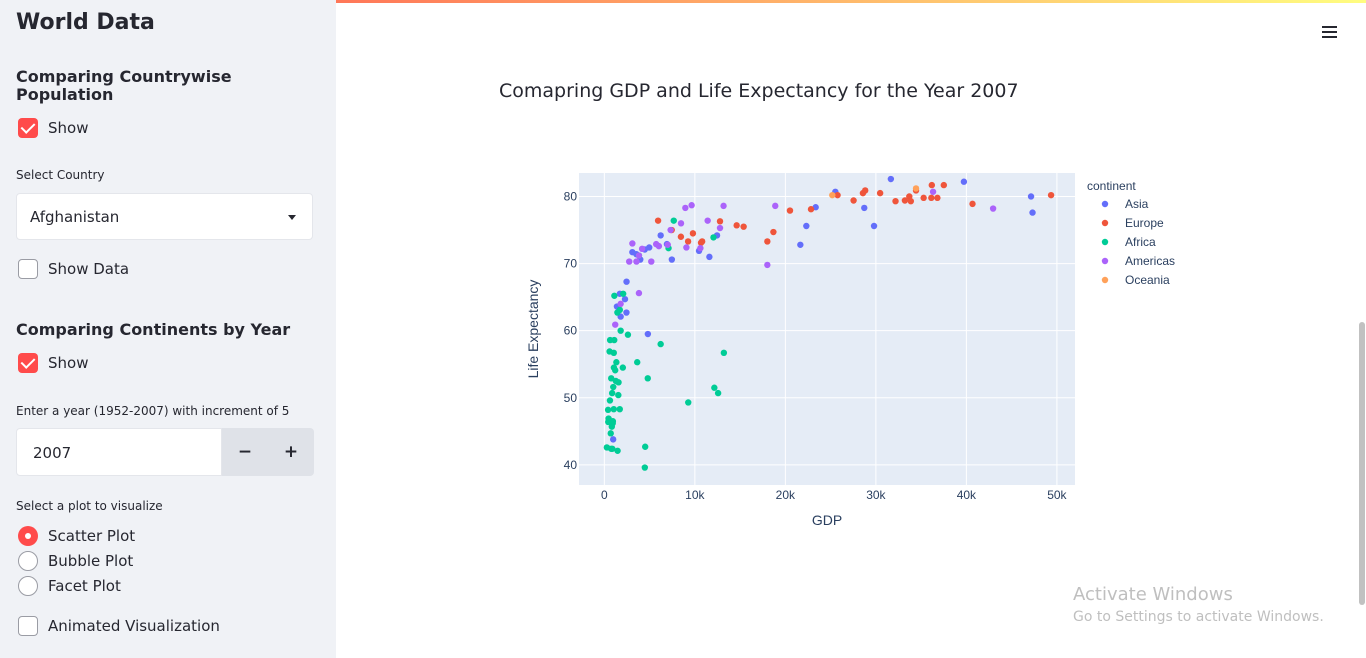  What do you see at coordinates (1138, 261) in the screenshot?
I see `legend-item-americas: Americas` at bounding box center [1138, 261].